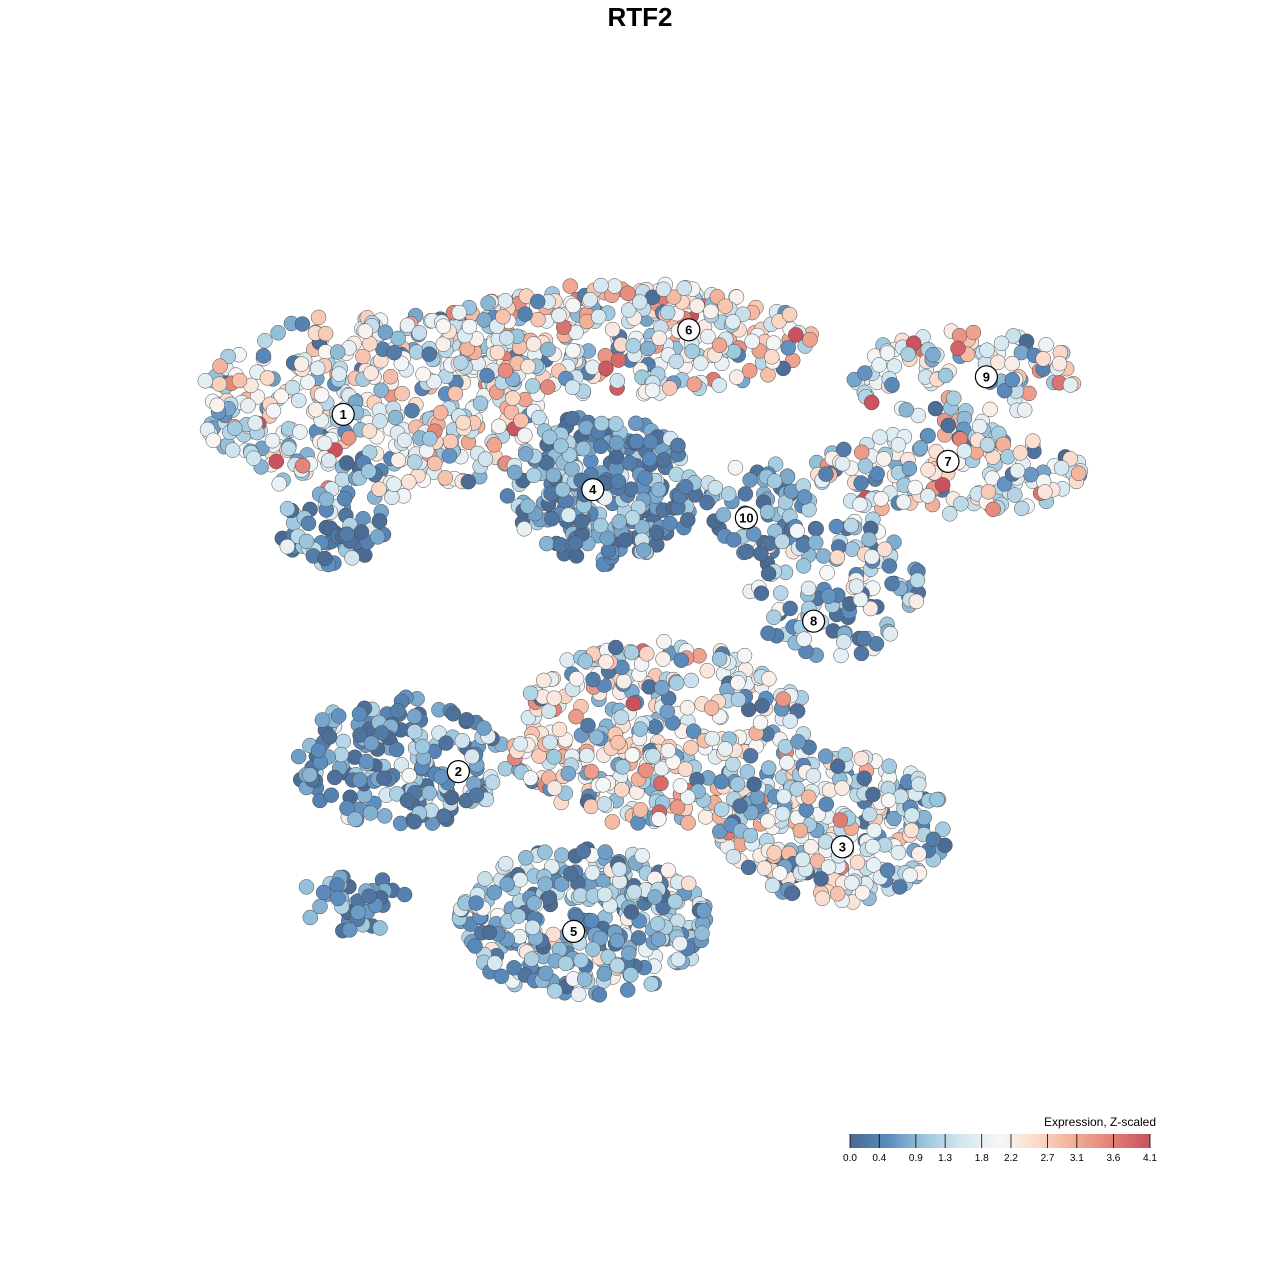 This screenshot has width=1280, height=1280. I want to click on cluster-label-circle, so click(842, 847).